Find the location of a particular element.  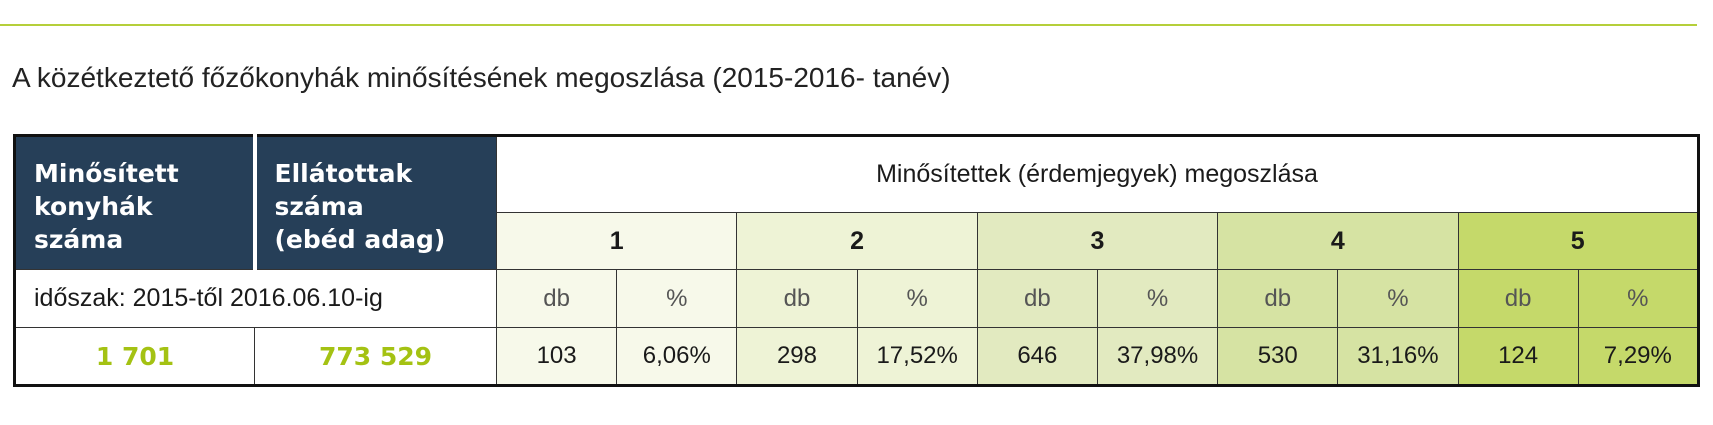

header-line: (ebéd adag) is located at coordinates (360, 239).